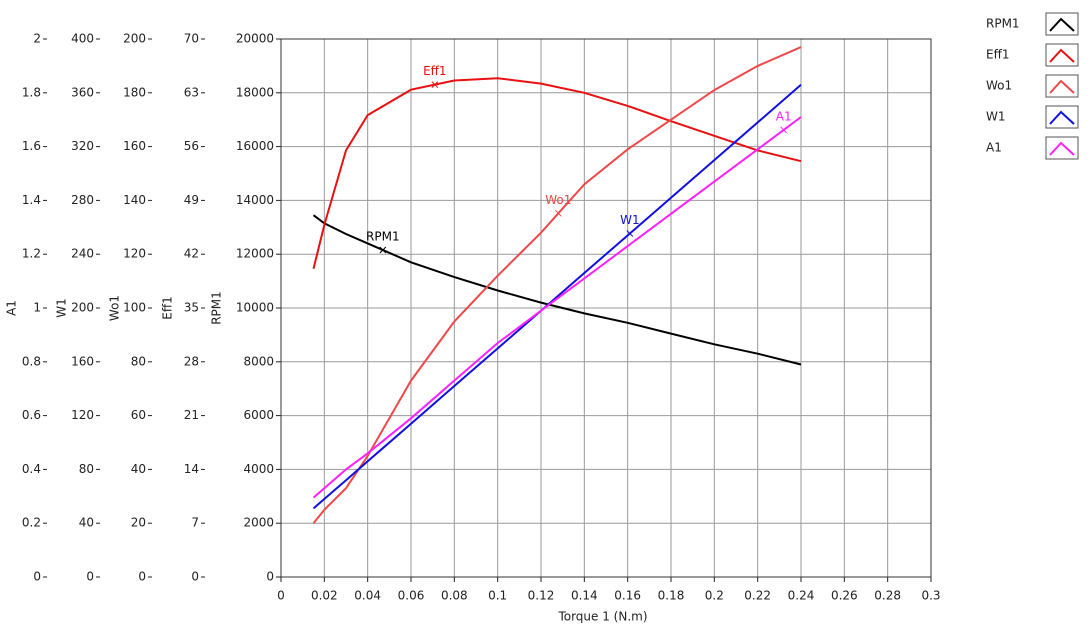  Describe the element at coordinates (12, 308) in the screenshot. I see `y-axis-title: A1` at that location.